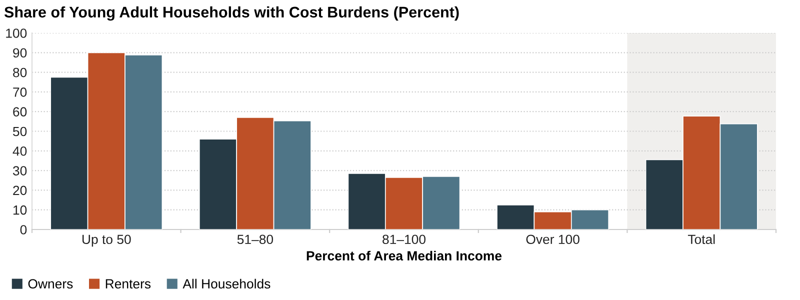  Describe the element at coordinates (20, 53) in the screenshot. I see `y-tick-label: 90` at that location.